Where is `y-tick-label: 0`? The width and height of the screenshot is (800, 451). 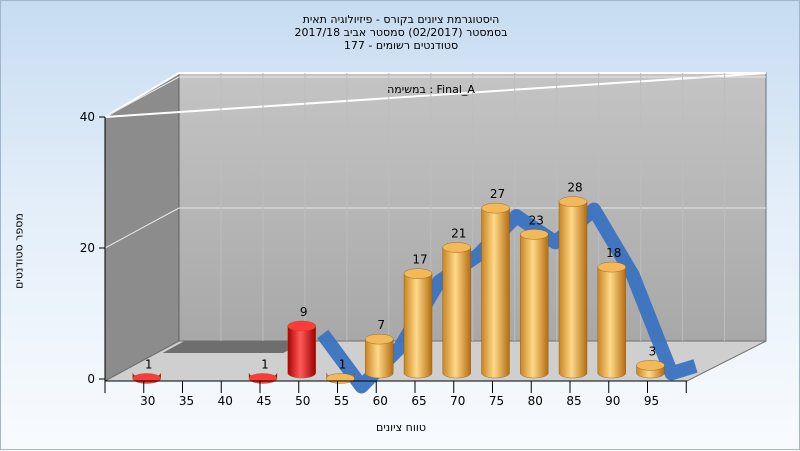
y-tick-label: 0 is located at coordinates (91, 379).